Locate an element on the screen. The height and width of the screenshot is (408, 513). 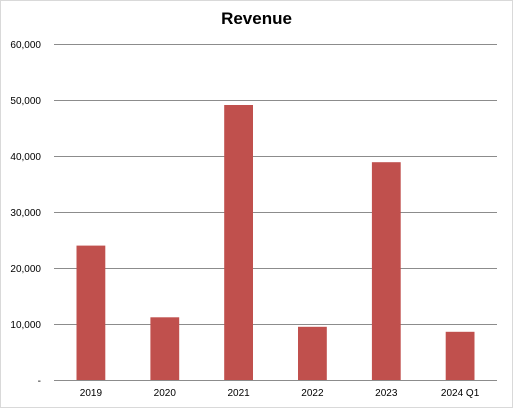
y-tick-label: 60,000 is located at coordinates (25, 45).